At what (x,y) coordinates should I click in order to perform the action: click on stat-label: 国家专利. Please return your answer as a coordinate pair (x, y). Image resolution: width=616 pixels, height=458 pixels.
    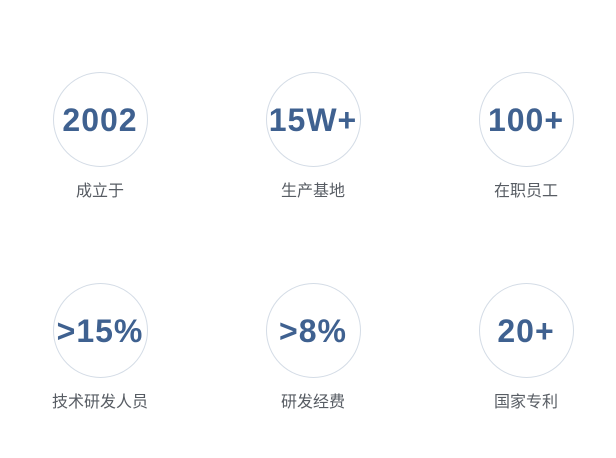
    Looking at the image, I should click on (525, 403).